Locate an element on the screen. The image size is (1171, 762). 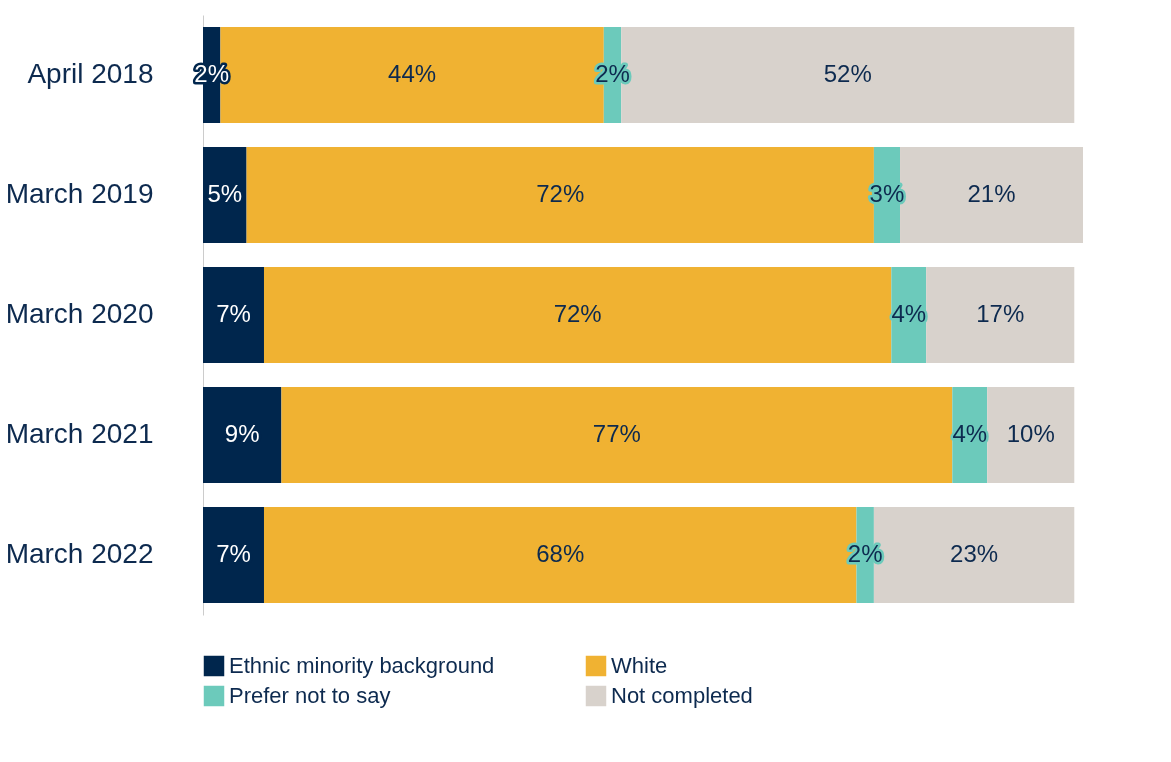
y-tick-label: March 2019 is located at coordinates (79, 193).